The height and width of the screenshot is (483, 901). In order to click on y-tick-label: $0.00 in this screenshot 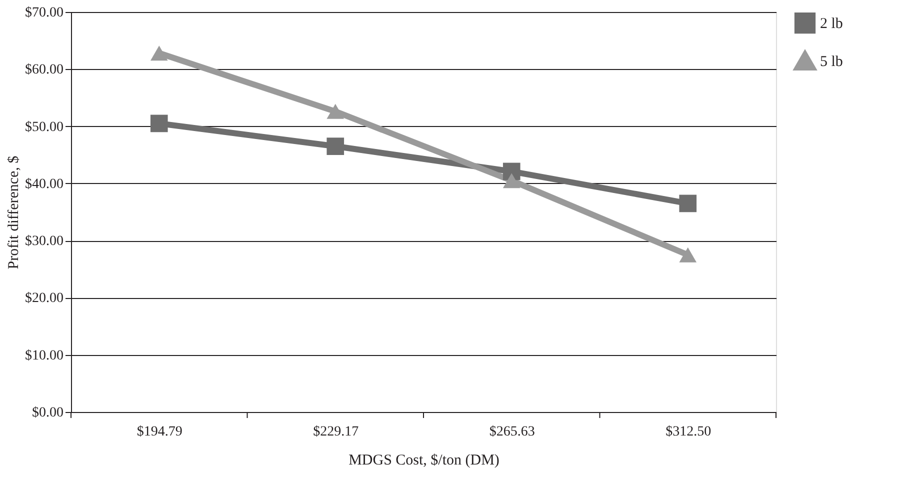, I will do `click(48, 413)`.